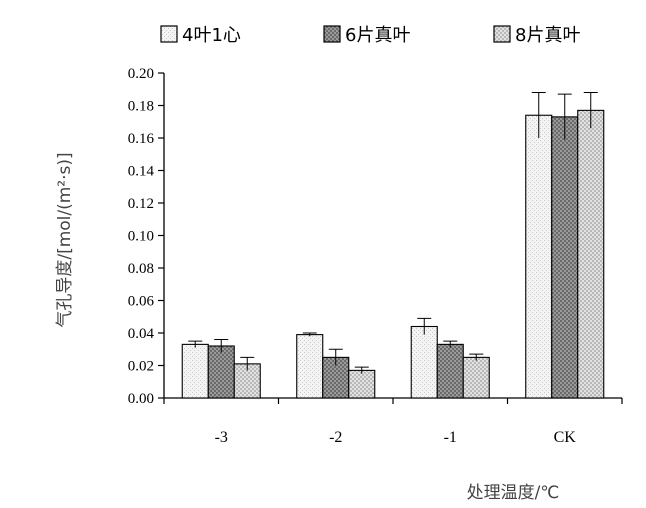 This screenshot has height=508, width=646. What do you see at coordinates (377, 35) in the screenshot?
I see `legend-label: 6片真叶` at bounding box center [377, 35].